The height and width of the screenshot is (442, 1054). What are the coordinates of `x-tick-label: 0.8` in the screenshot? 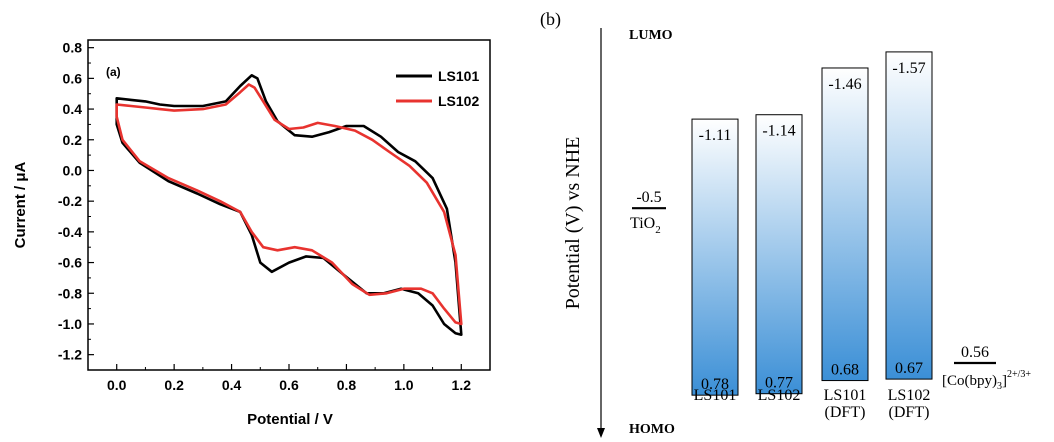 It's located at (347, 385).